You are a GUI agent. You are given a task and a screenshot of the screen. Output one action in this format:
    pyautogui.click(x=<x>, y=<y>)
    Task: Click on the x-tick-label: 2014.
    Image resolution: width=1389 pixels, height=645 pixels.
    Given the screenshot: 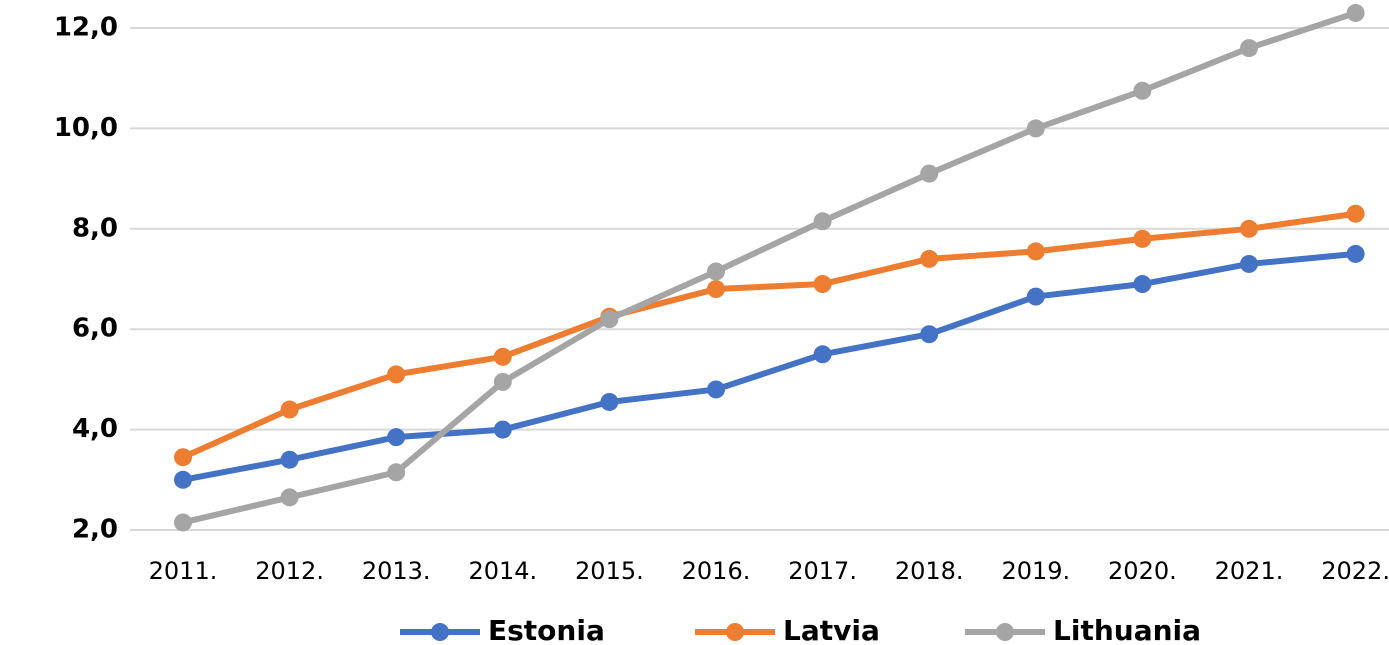 What is the action you would take?
    pyautogui.click(x=502, y=571)
    